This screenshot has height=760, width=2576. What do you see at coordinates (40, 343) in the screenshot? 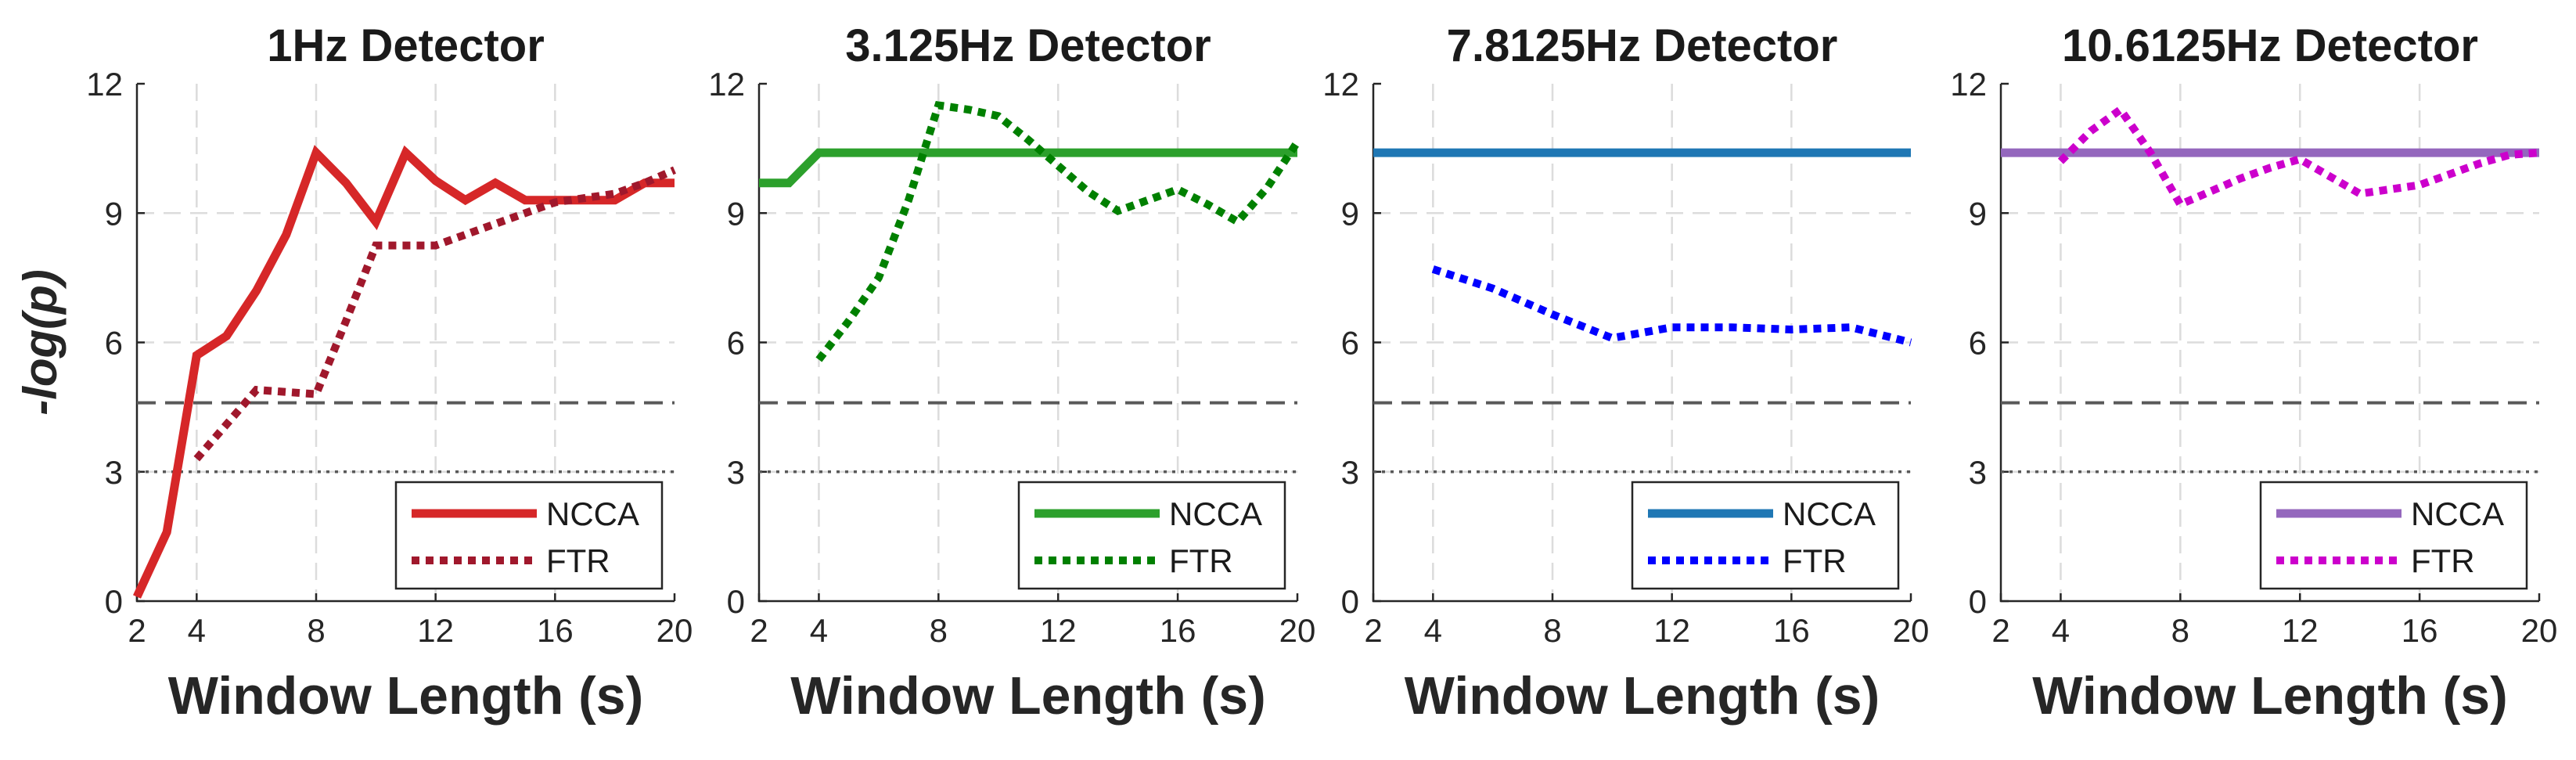
I see `y-axis-label: -log(p)` at bounding box center [40, 343].